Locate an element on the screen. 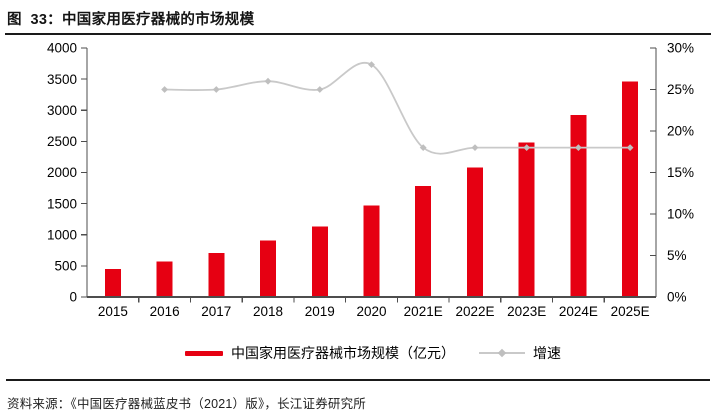 Image resolution: width=720 pixels, height=418 pixels. left-axis-tick-label: 4000 is located at coordinates (62, 48).